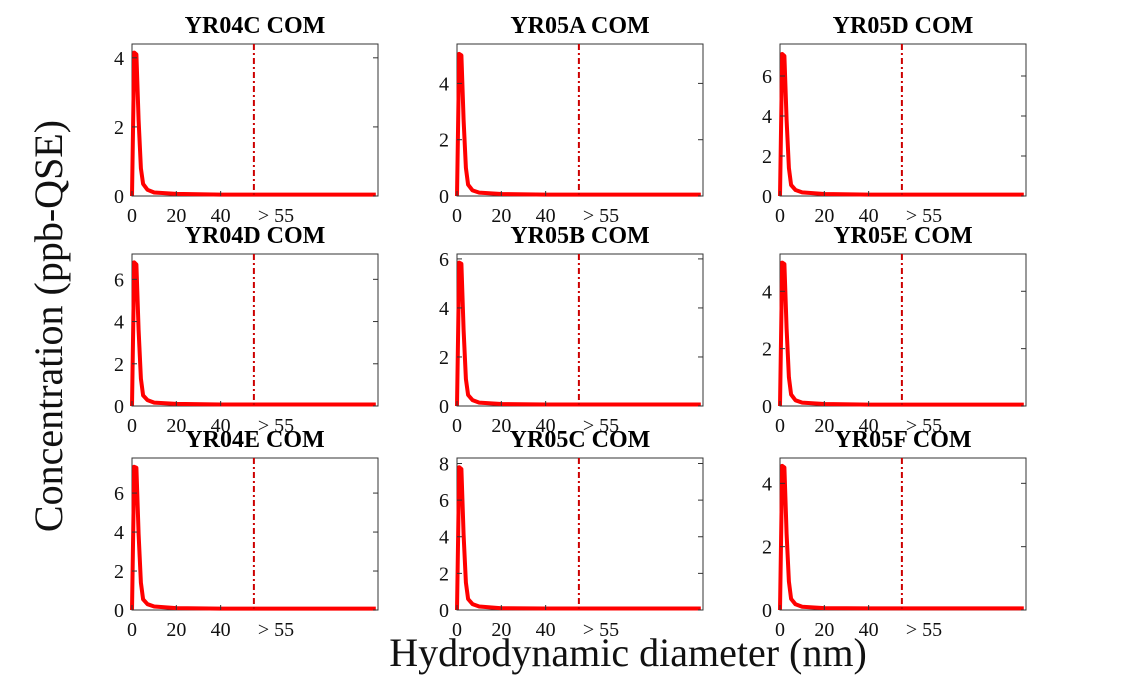 The width and height of the screenshot is (1134, 680). I want to click on panel-7: 0 2 4 6 0 20 40 > 55 YR04E COM, so click(246, 534).